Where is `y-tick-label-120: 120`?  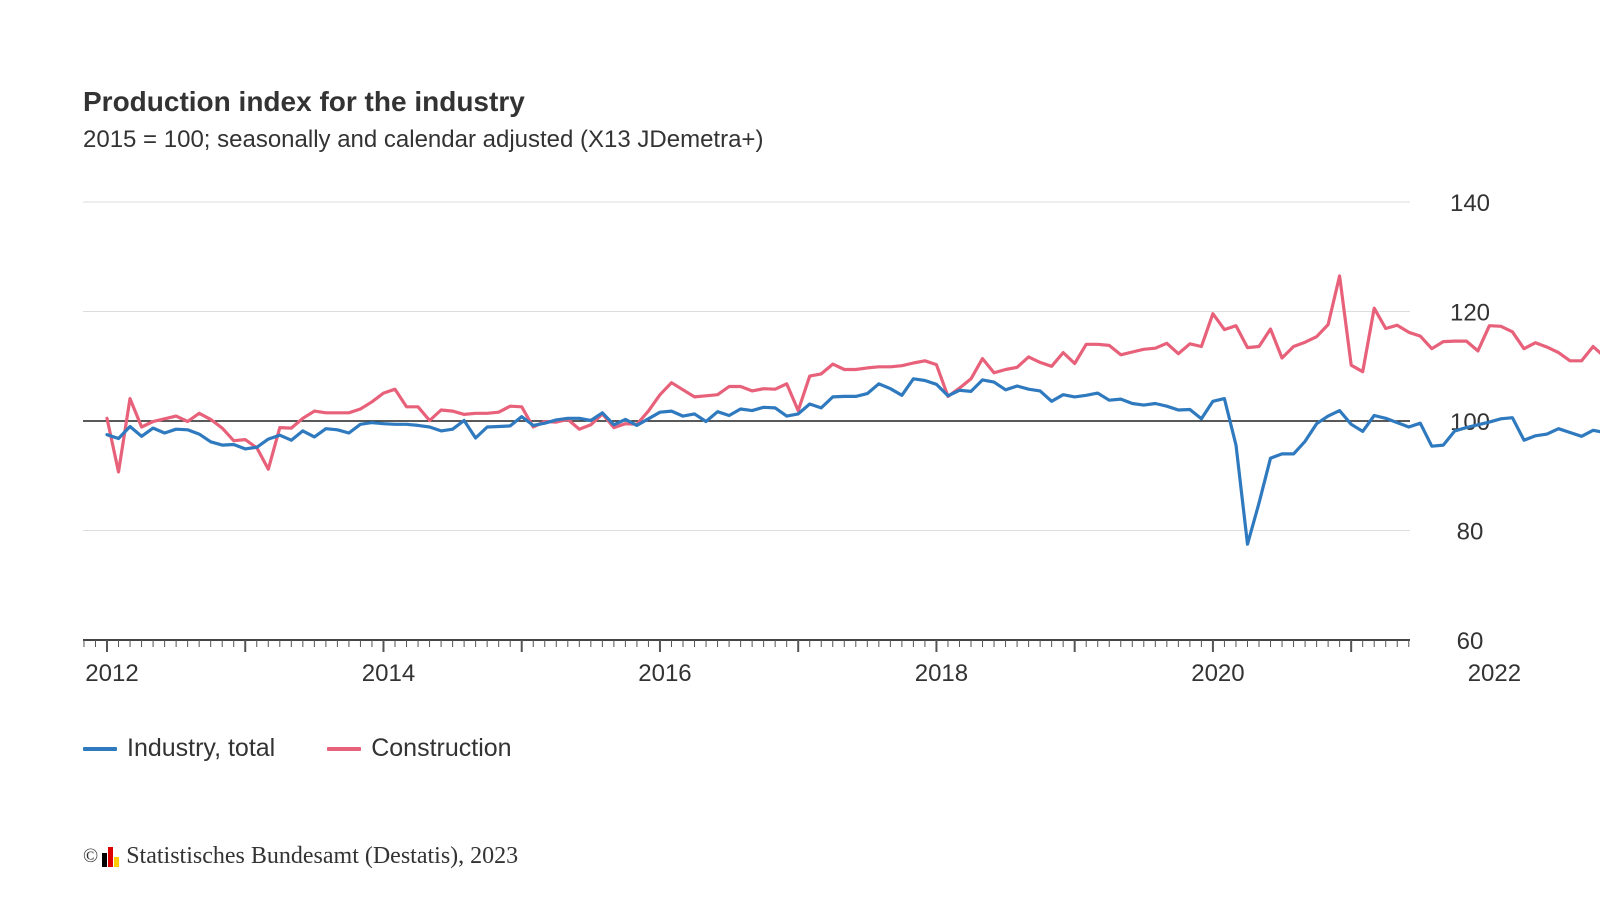
y-tick-label-120: 120 is located at coordinates (1470, 313).